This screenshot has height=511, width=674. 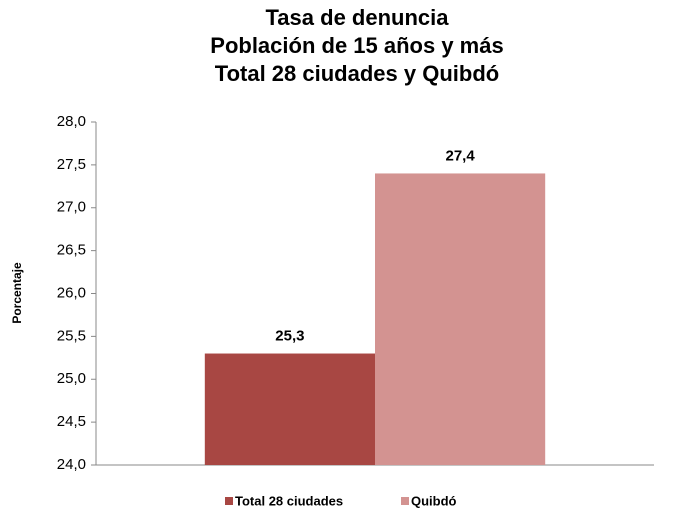 I want to click on legend-label: Total 28 ciudades, so click(x=289, y=500).